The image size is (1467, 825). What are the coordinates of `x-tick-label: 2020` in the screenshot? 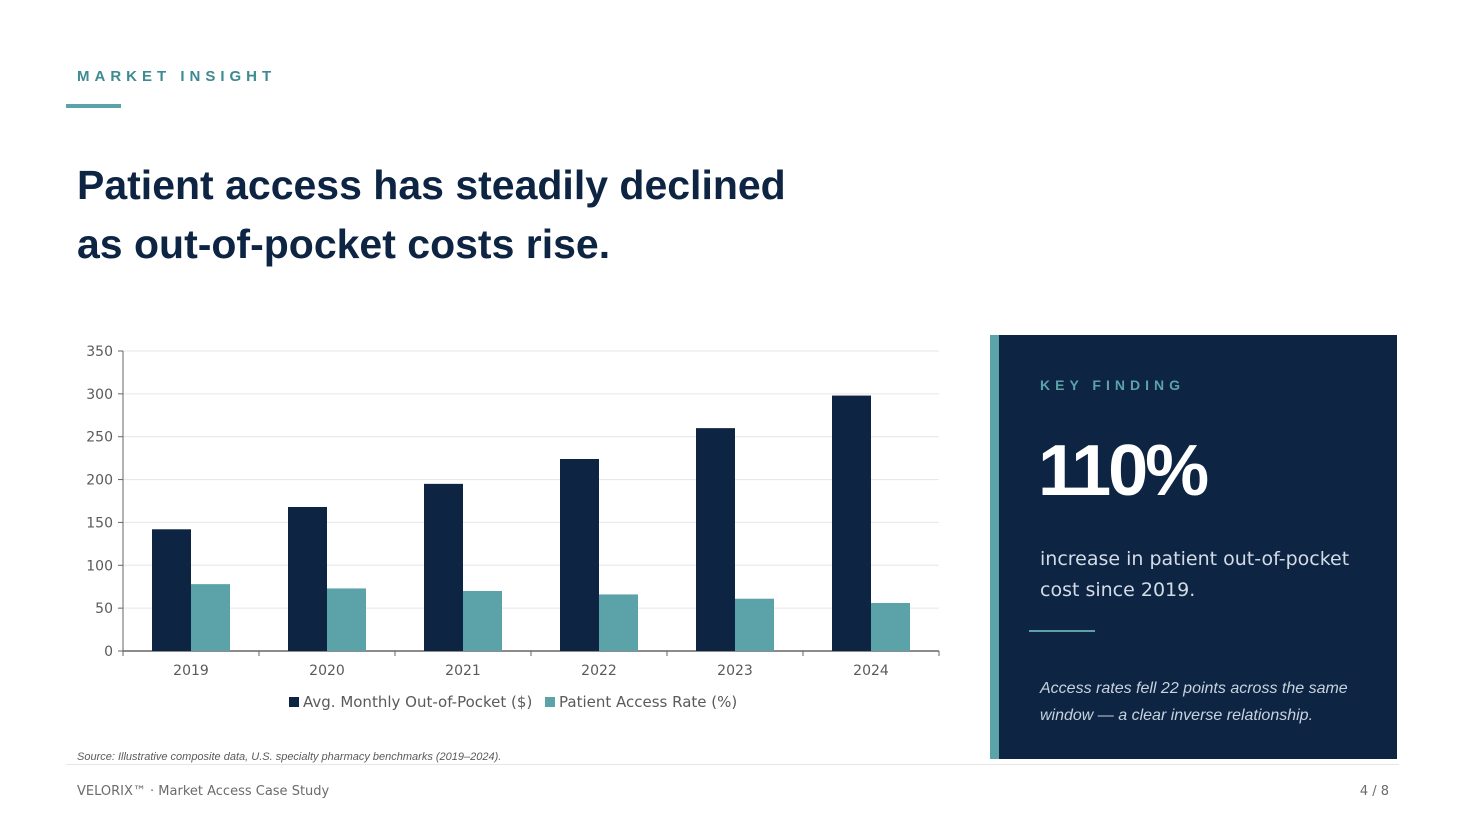 It's located at (327, 671).